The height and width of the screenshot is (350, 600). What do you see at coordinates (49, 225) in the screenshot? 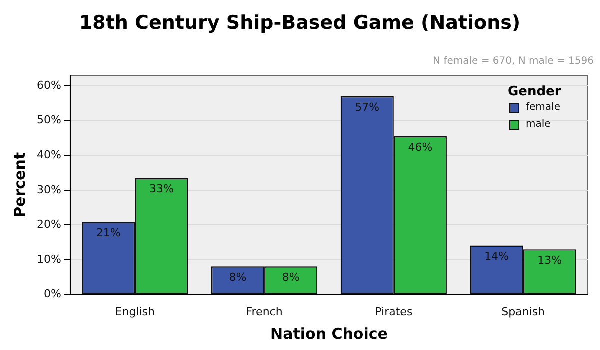
I see `y-tick-label: 20%` at bounding box center [49, 225].